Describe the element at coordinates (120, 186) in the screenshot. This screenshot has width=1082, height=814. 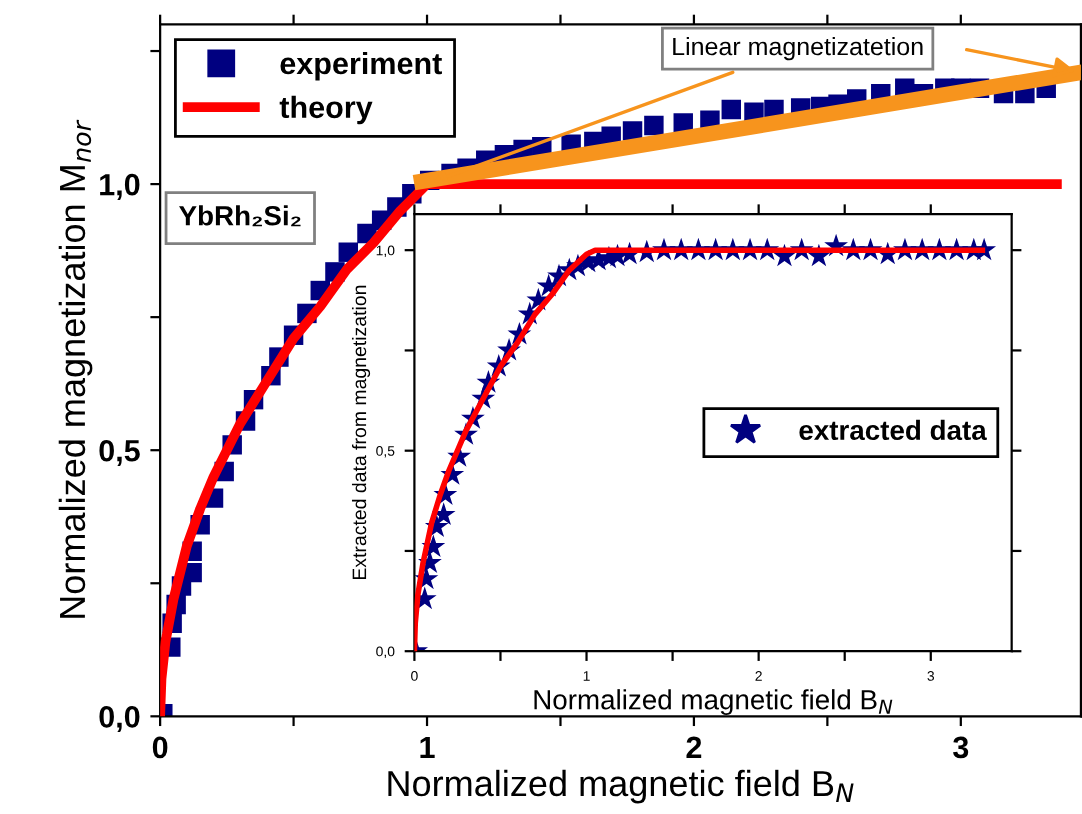
I see `y-tick-label: 1,0` at that location.